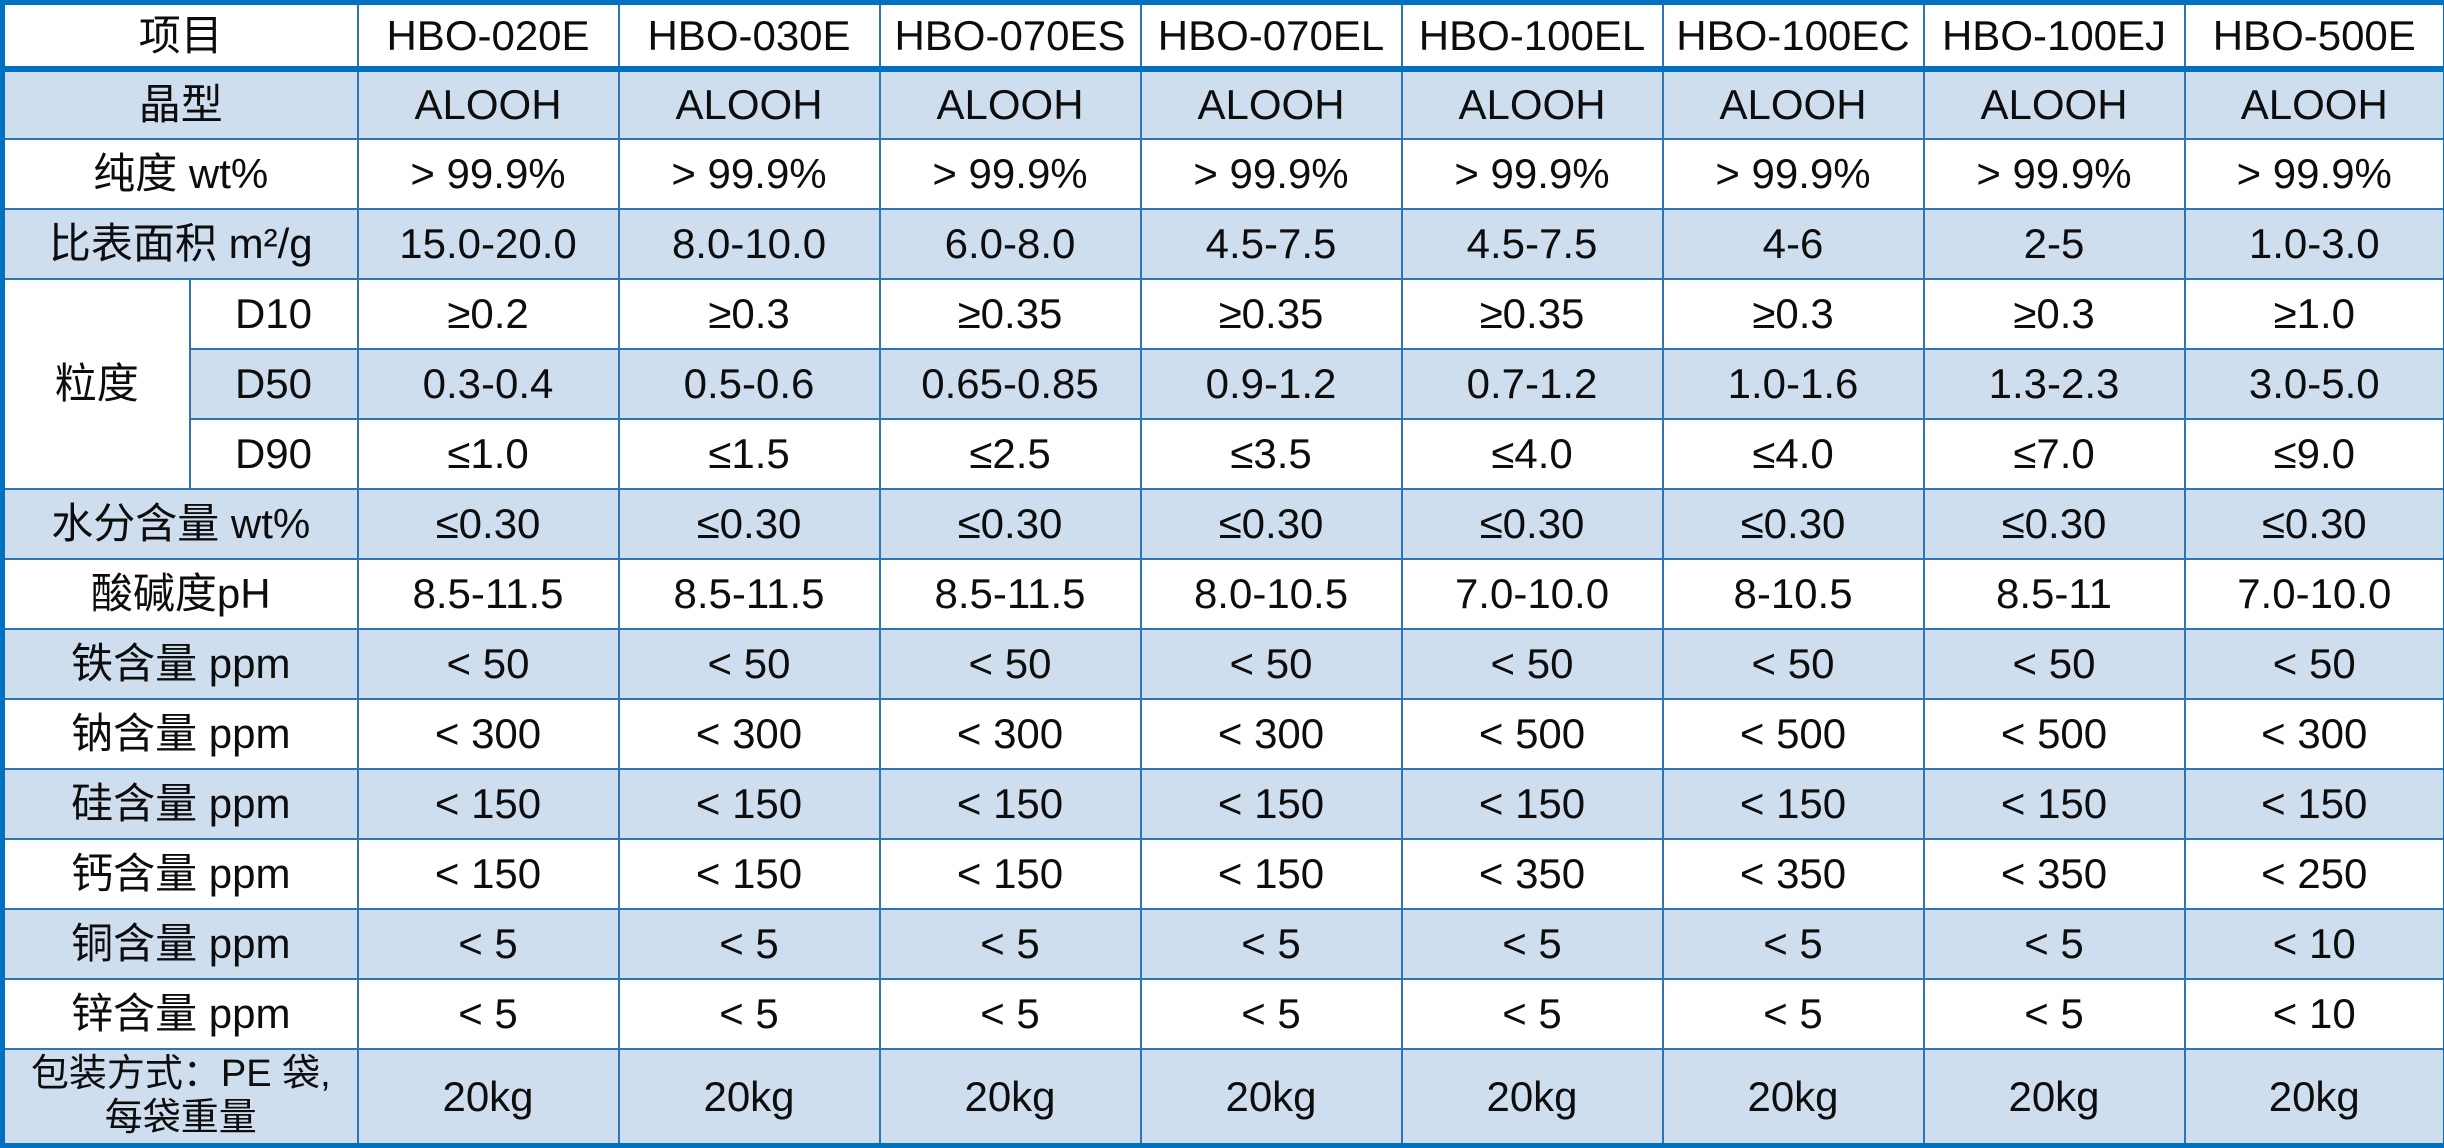 This screenshot has height=1148, width=2444. I want to click on spec-cell: ≤3.5, so click(1271, 454).